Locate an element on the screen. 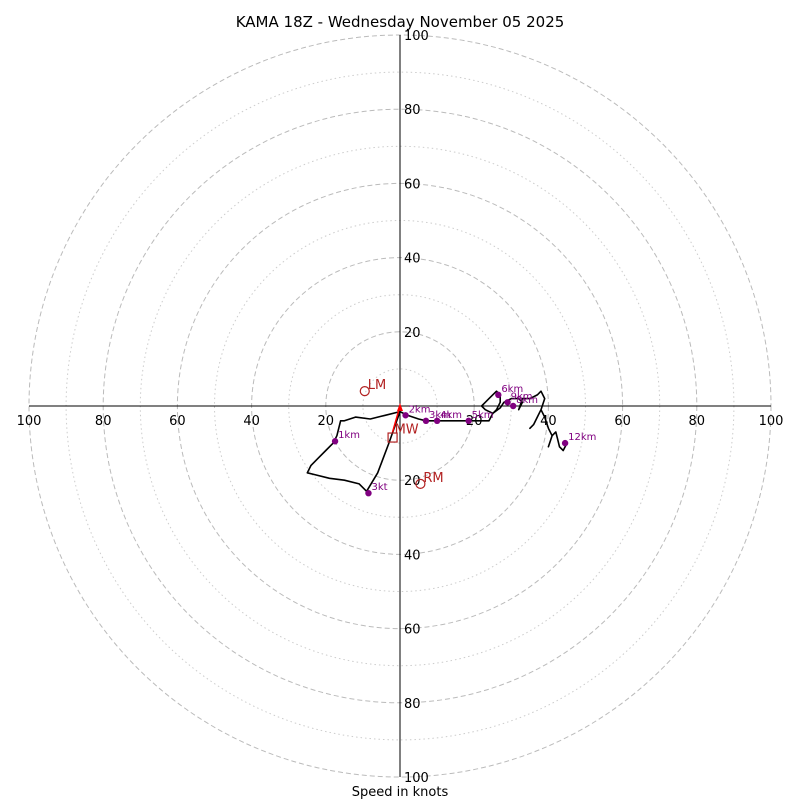  motion-symbol-LM is located at coordinates (364, 391).